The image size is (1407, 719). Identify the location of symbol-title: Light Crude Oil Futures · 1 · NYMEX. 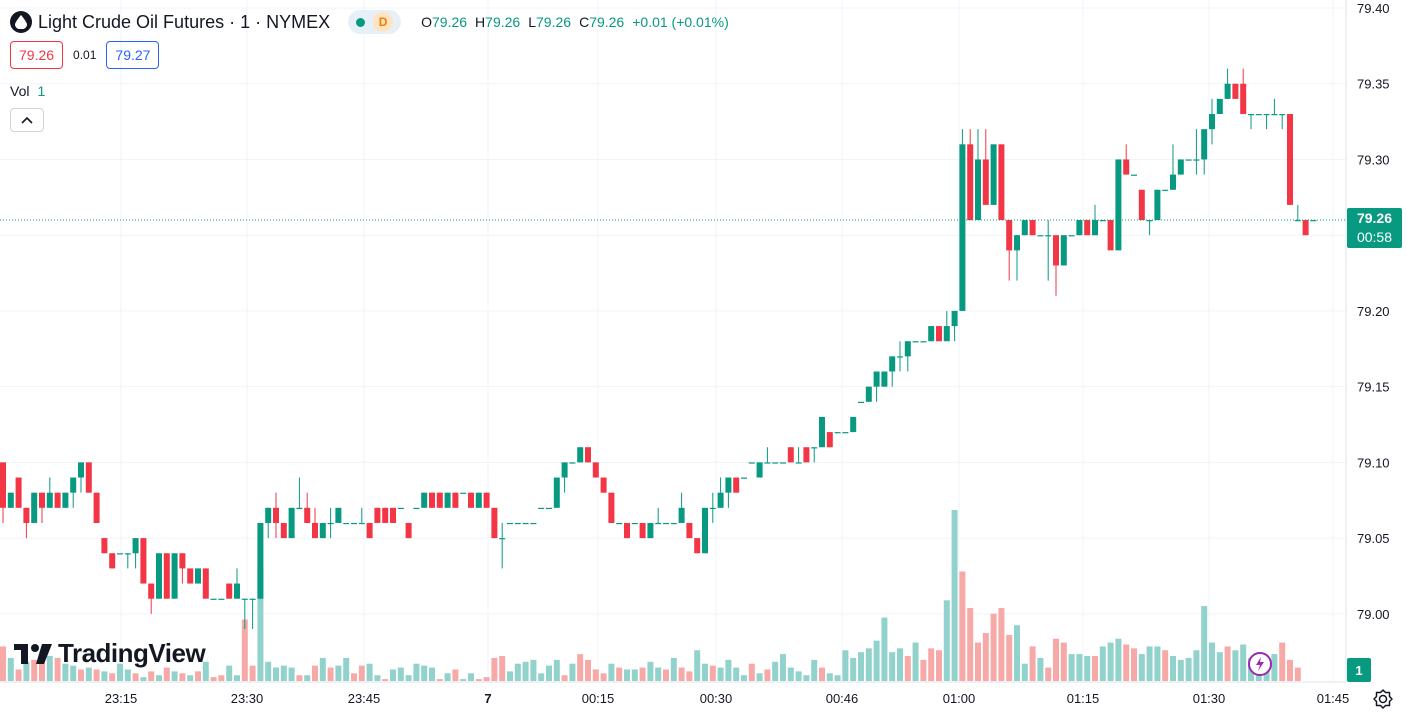
(184, 21).